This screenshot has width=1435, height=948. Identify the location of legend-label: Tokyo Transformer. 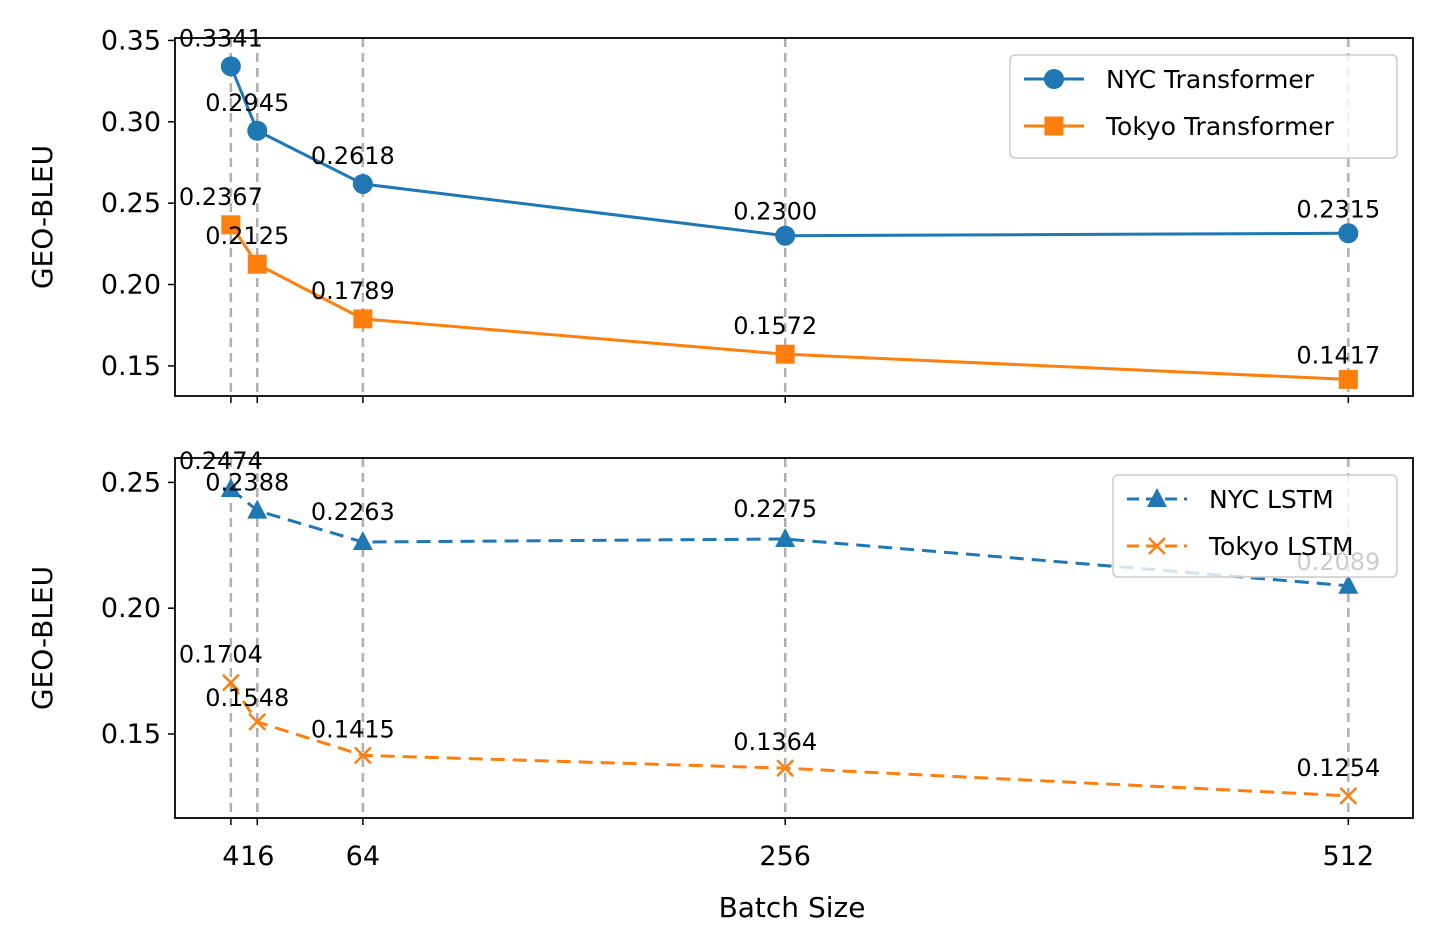
(1220, 126).